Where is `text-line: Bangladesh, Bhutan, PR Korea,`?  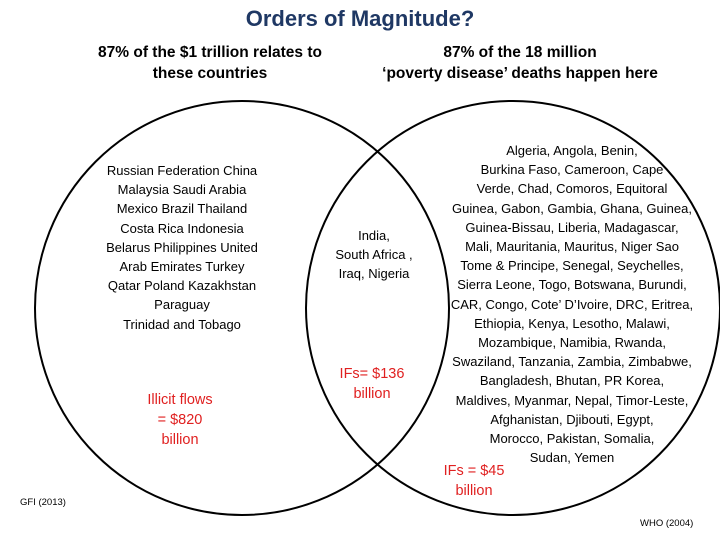
text-line: Bangladesh, Bhutan, PR Korea, is located at coordinates (572, 381).